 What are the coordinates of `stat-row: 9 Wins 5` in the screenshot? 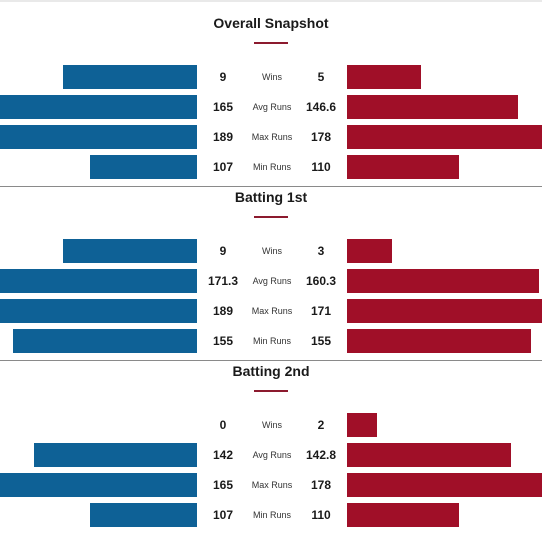 It's located at (271, 77).